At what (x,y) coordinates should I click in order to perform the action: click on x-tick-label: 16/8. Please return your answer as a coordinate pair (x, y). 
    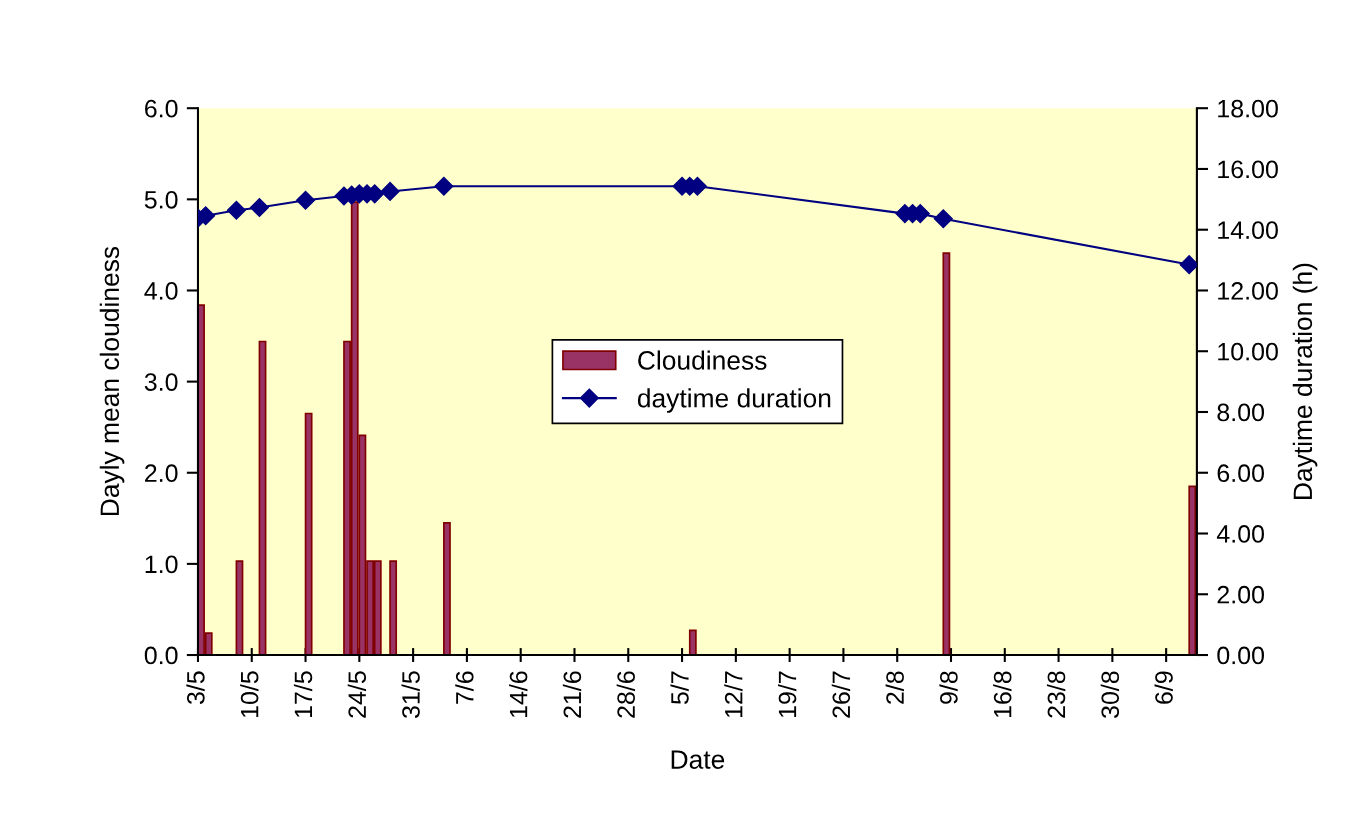
    Looking at the image, I should click on (1002, 694).